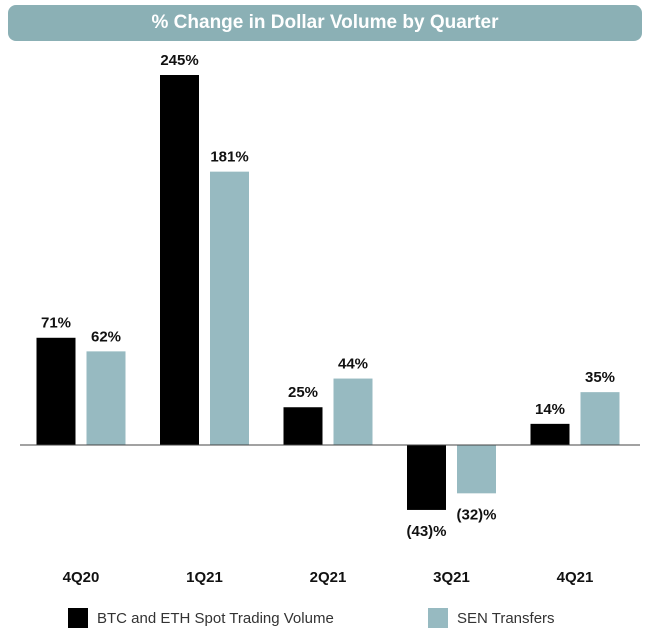 Image resolution: width=651 pixels, height=633 pixels. I want to click on x-tick-label: 2Q21, so click(328, 577).